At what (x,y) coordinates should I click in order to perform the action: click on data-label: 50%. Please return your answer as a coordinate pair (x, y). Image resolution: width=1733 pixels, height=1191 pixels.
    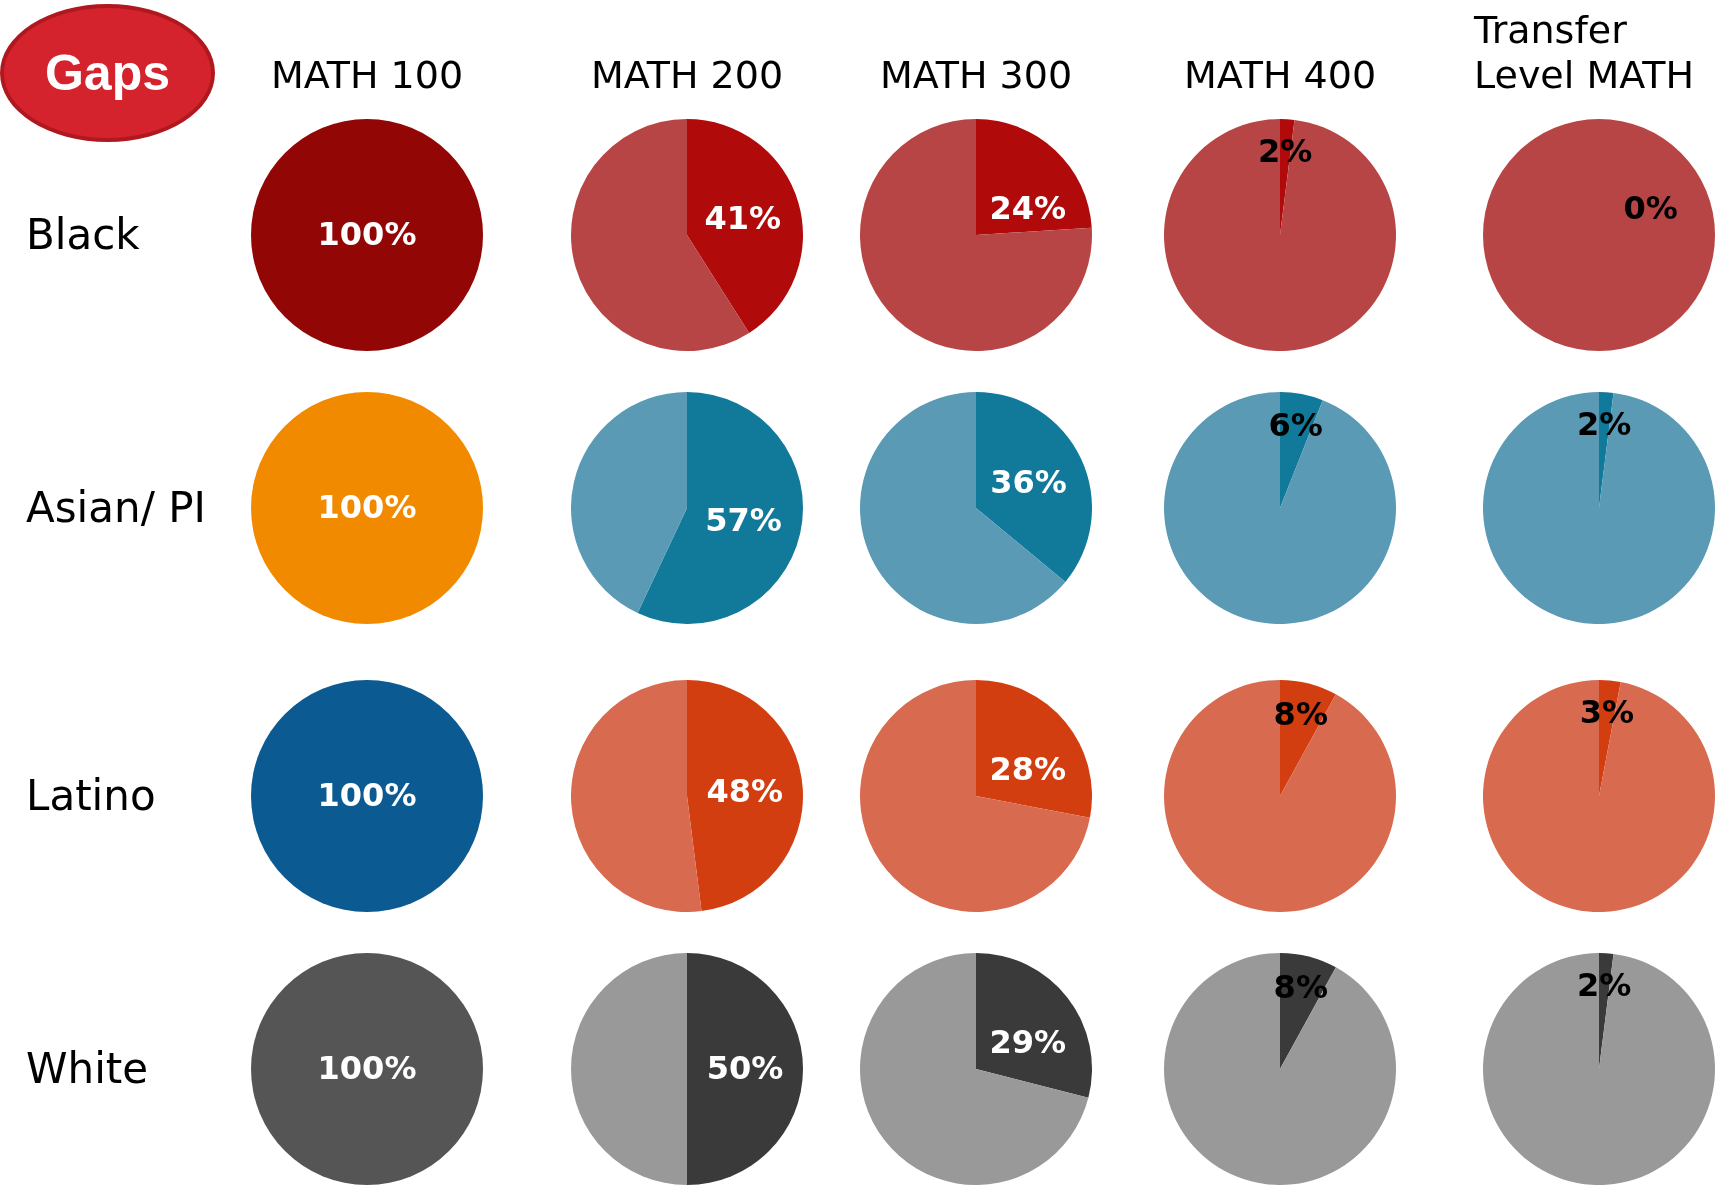
    Looking at the image, I should click on (745, 1068).